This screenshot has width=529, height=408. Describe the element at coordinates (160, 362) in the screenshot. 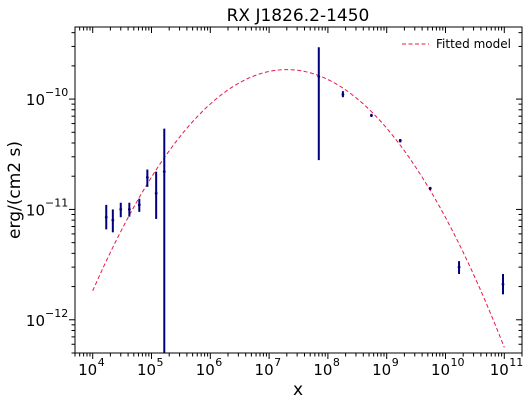

I see `x-tick-label-exponent: 5` at that location.